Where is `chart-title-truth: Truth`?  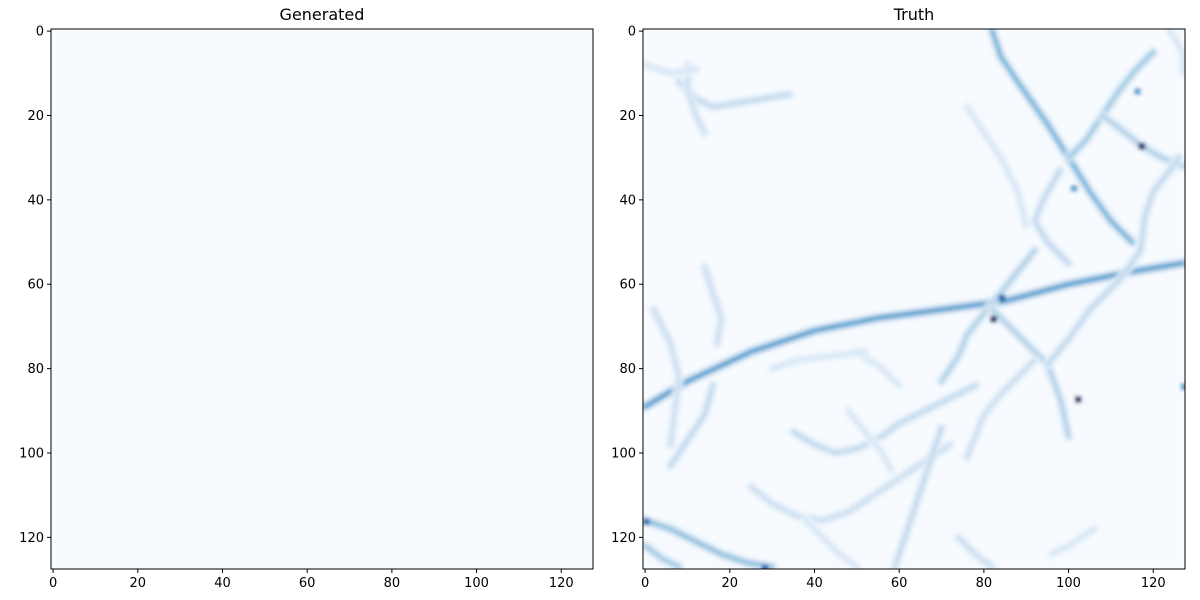
chart-title-truth: Truth is located at coordinates (914, 14).